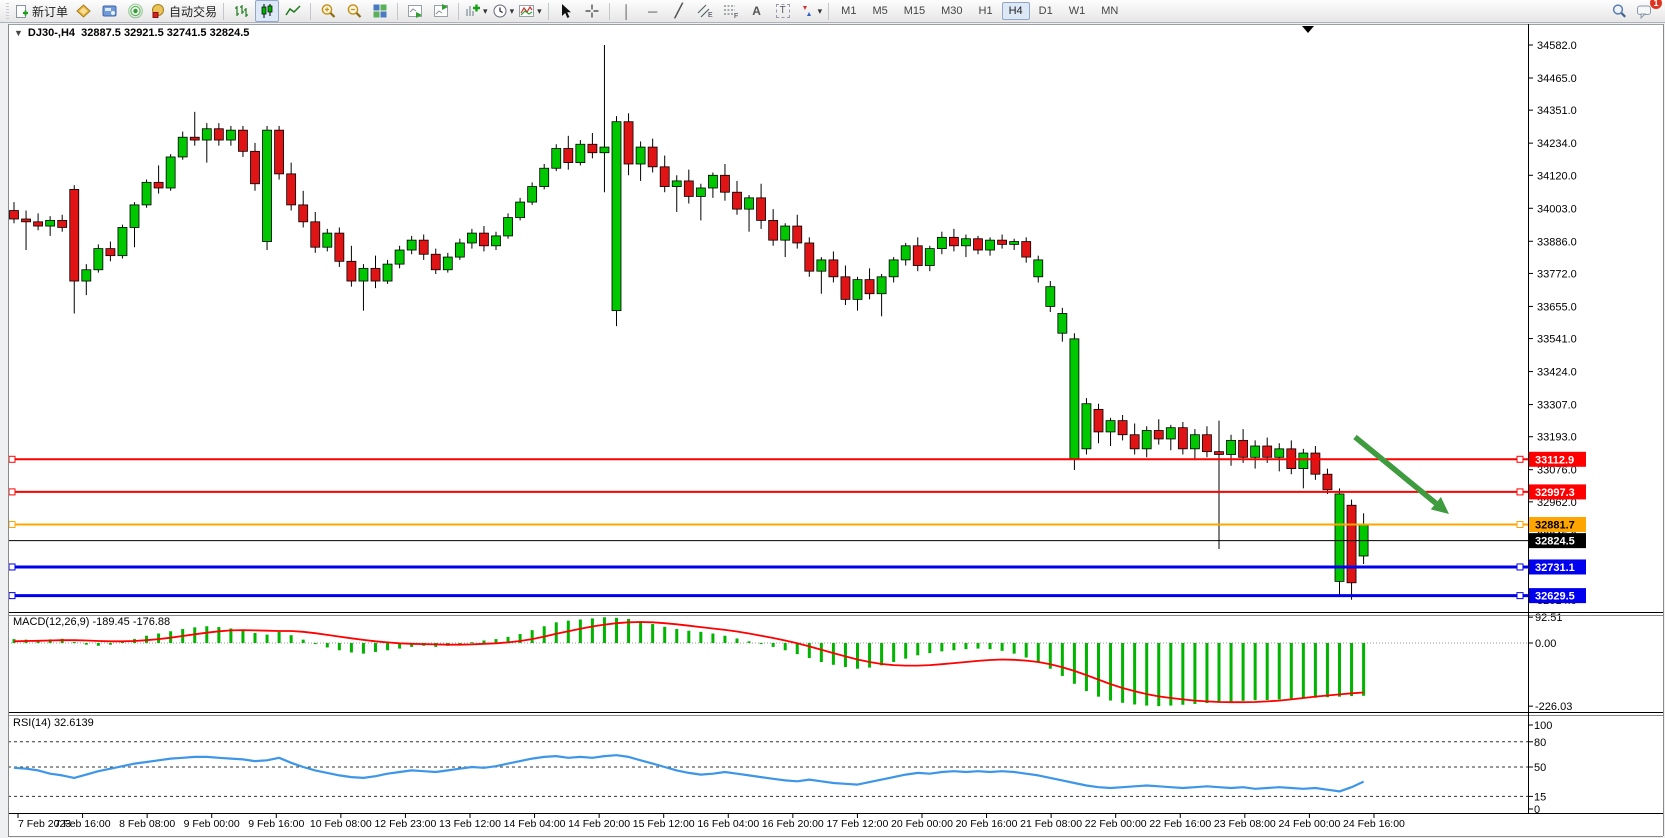 This screenshot has width=1665, height=838. Describe the element at coordinates (1555, 525) in the screenshot. I see `orange-level-line-price-badge-label: 32881.7` at that location.